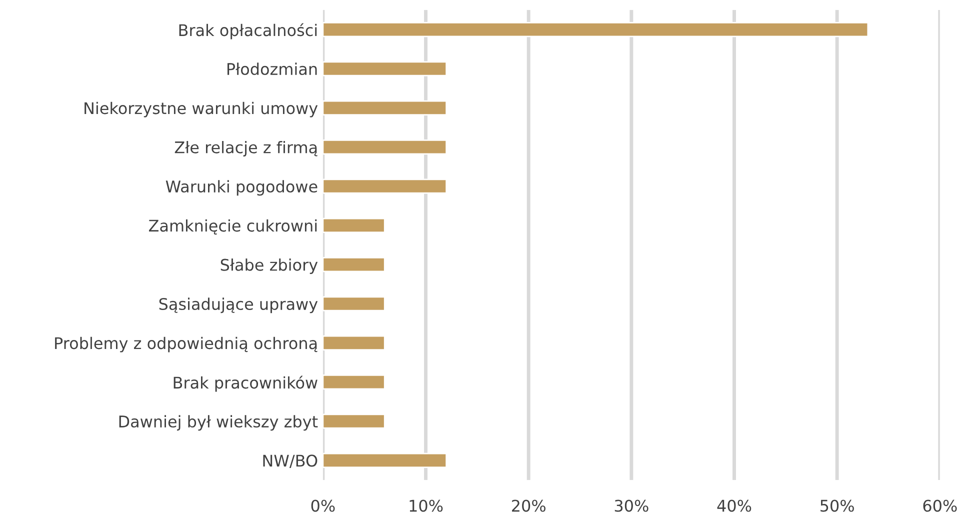 The height and width of the screenshot is (526, 964). Describe the element at coordinates (269, 266) in the screenshot. I see `y-tick-label: Słabe zbiory` at that location.